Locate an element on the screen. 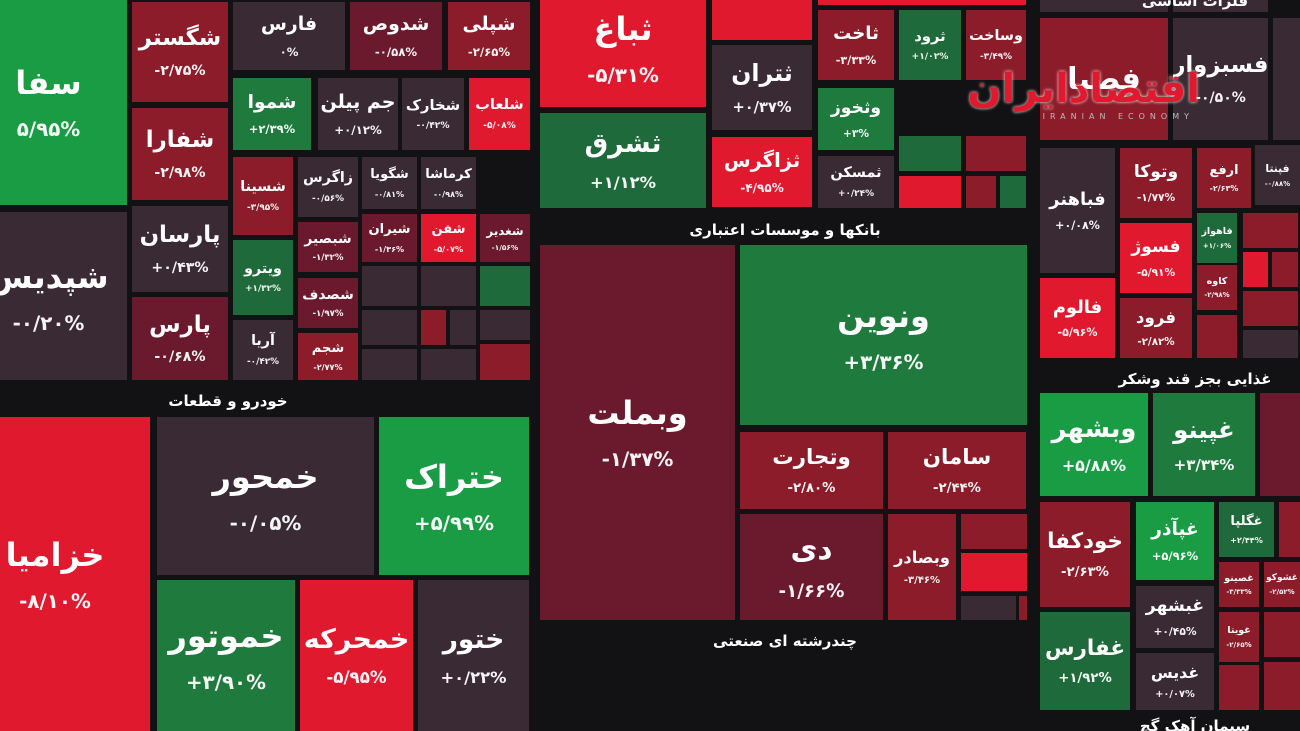 The image size is (1300, 731). stock-name: غشوکو is located at coordinates (1282, 578).